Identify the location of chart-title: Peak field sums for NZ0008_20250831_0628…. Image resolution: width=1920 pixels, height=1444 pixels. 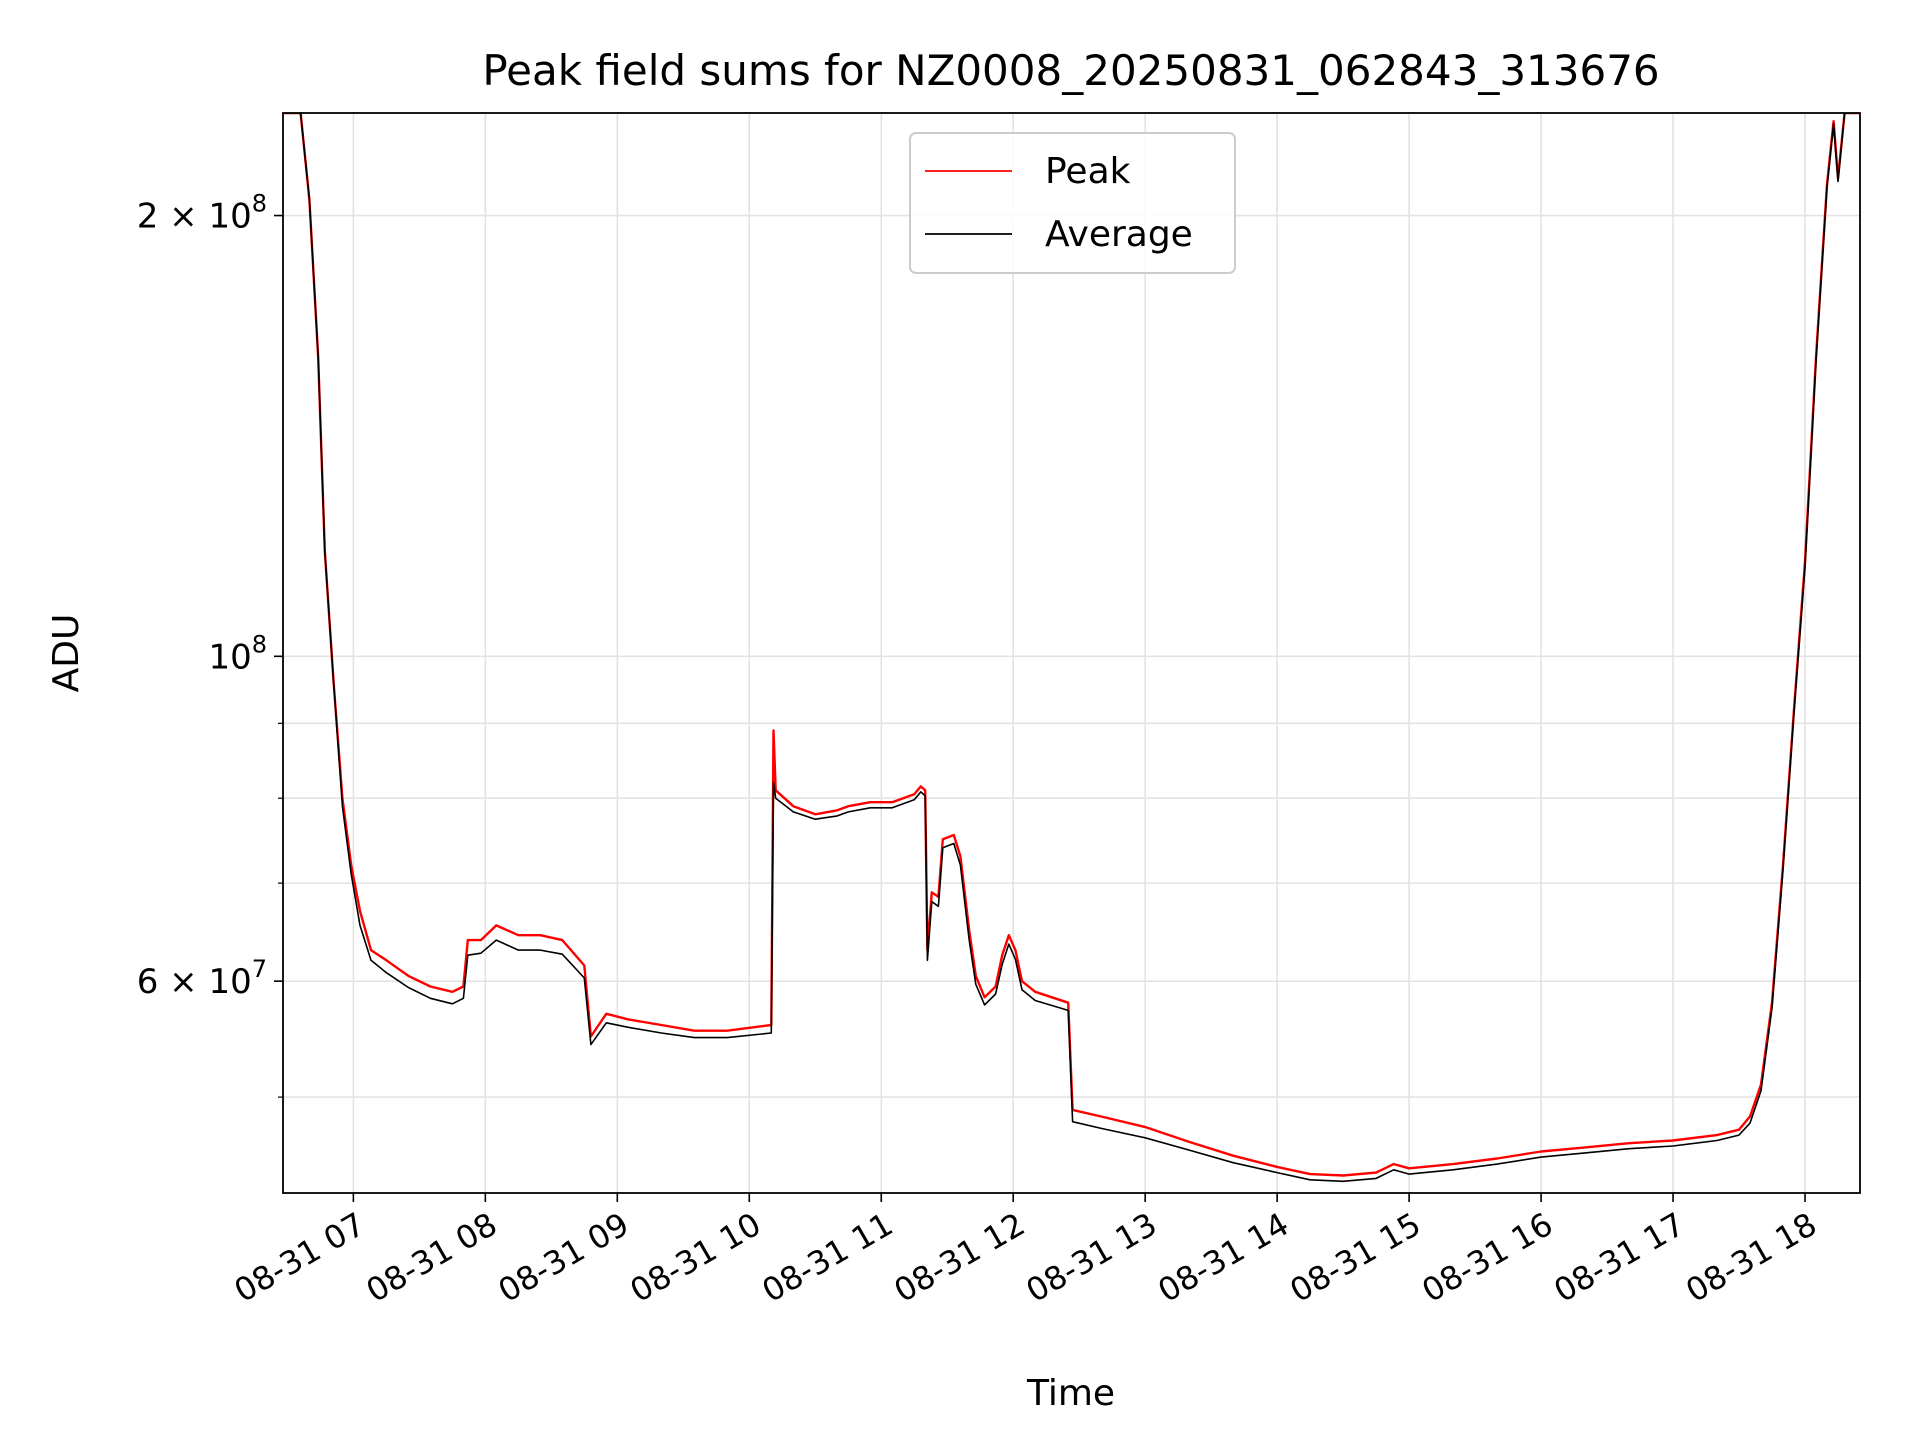
(1070, 70).